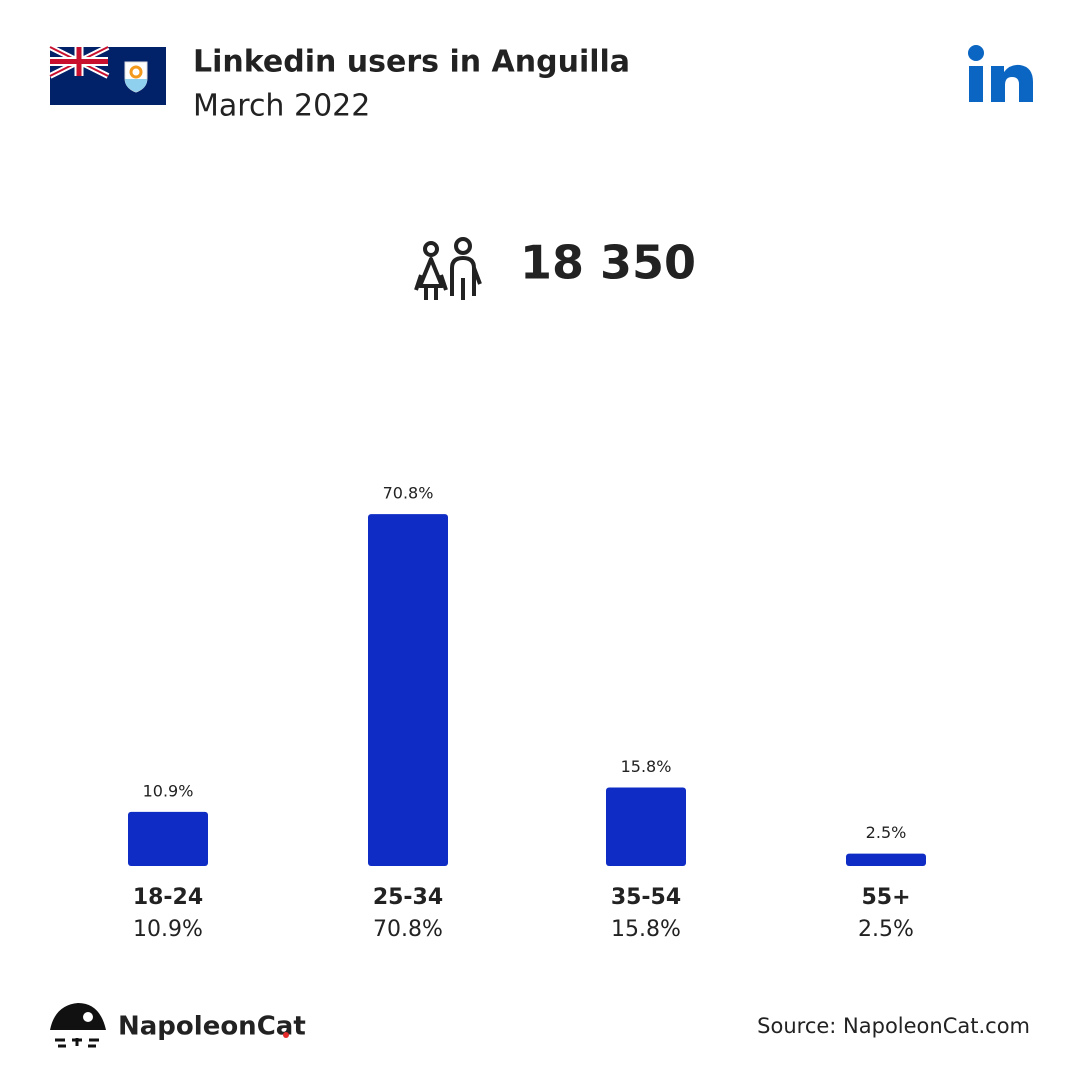 This screenshot has width=1080, height=1080. Describe the element at coordinates (448, 268) in the screenshot. I see `users-icon` at that location.